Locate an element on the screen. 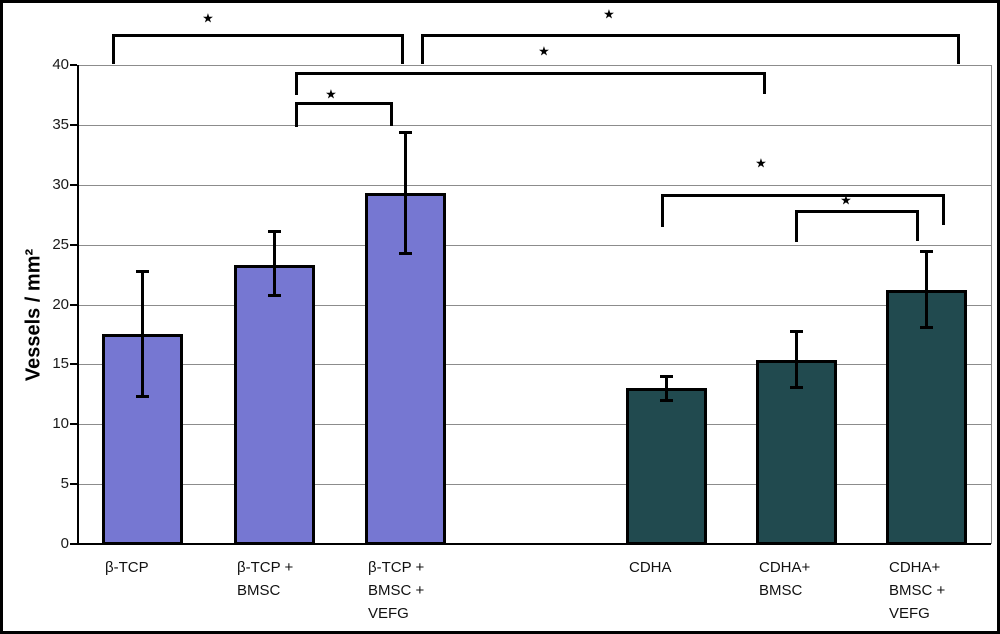 Image resolution: width=1000 pixels, height=634 pixels. y-tick-label: 30 is located at coordinates (60, 184).